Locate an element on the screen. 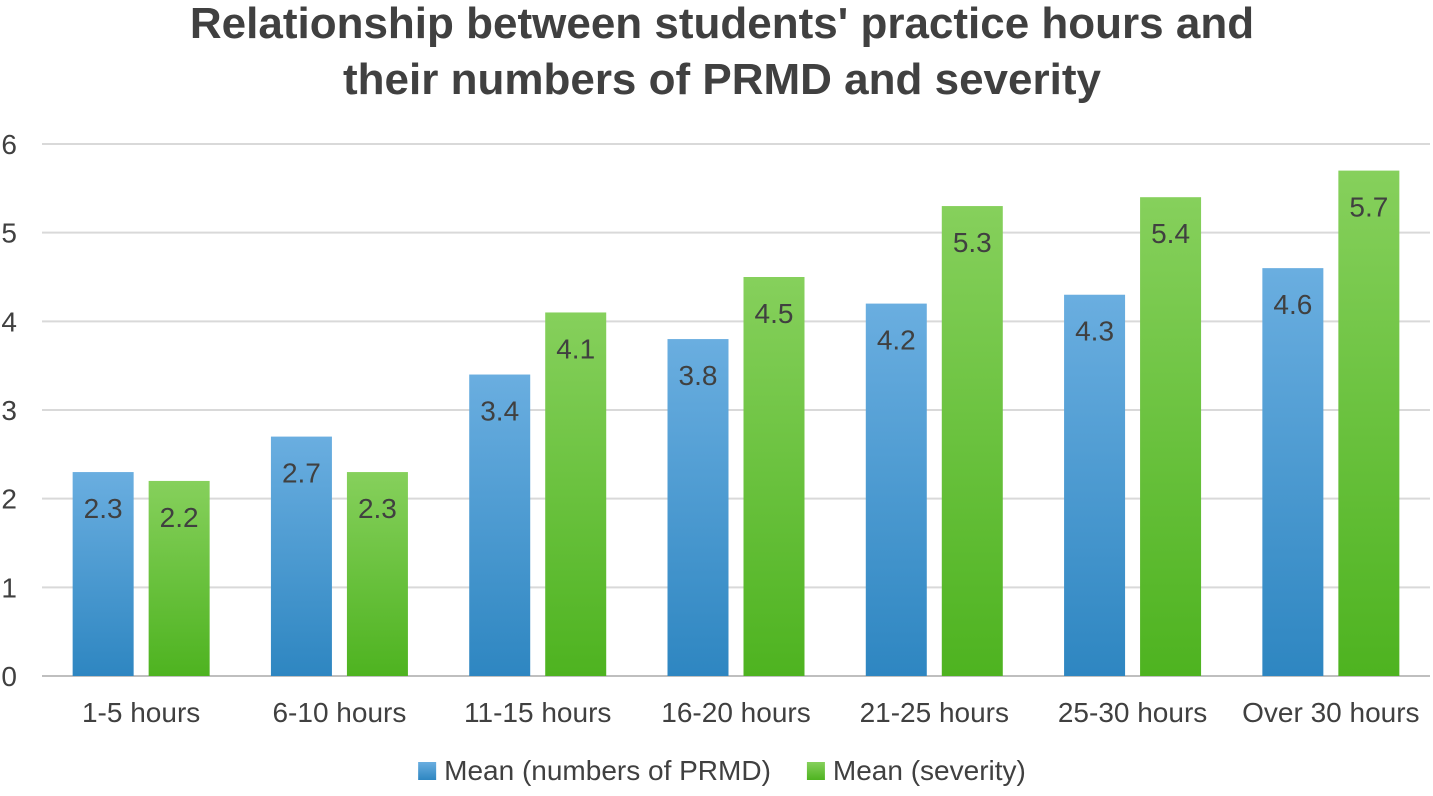 The width and height of the screenshot is (1433, 796). y-tick-label: 4 is located at coordinates (9, 321).